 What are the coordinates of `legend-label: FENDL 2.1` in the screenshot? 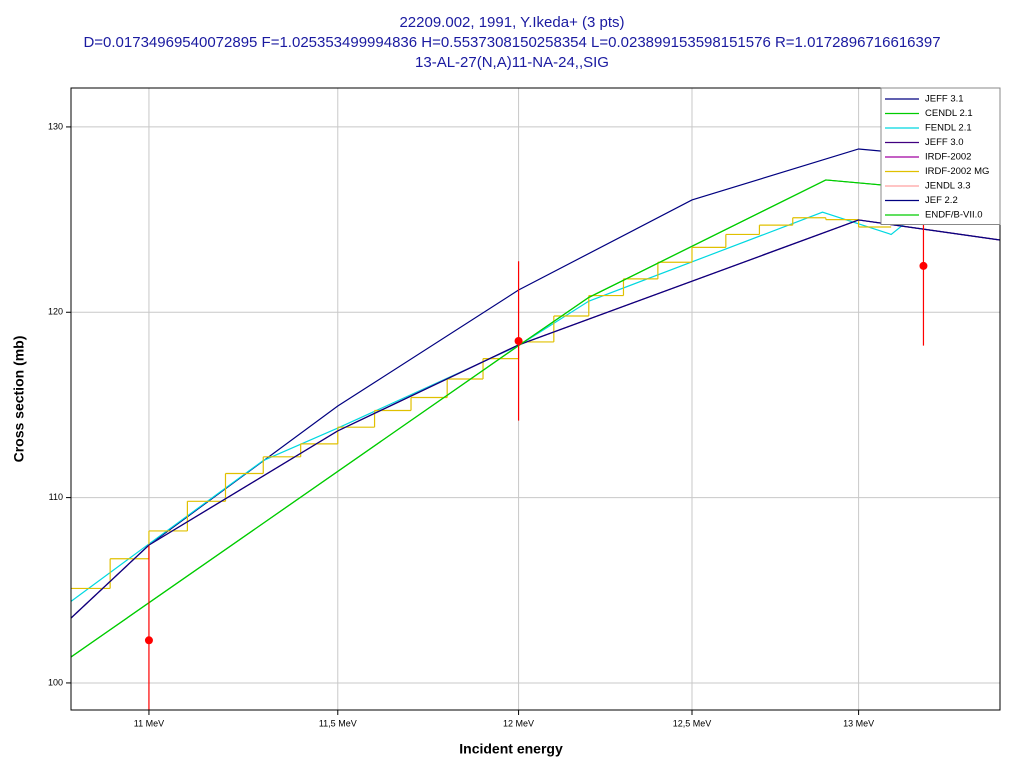 It's located at (948, 128).